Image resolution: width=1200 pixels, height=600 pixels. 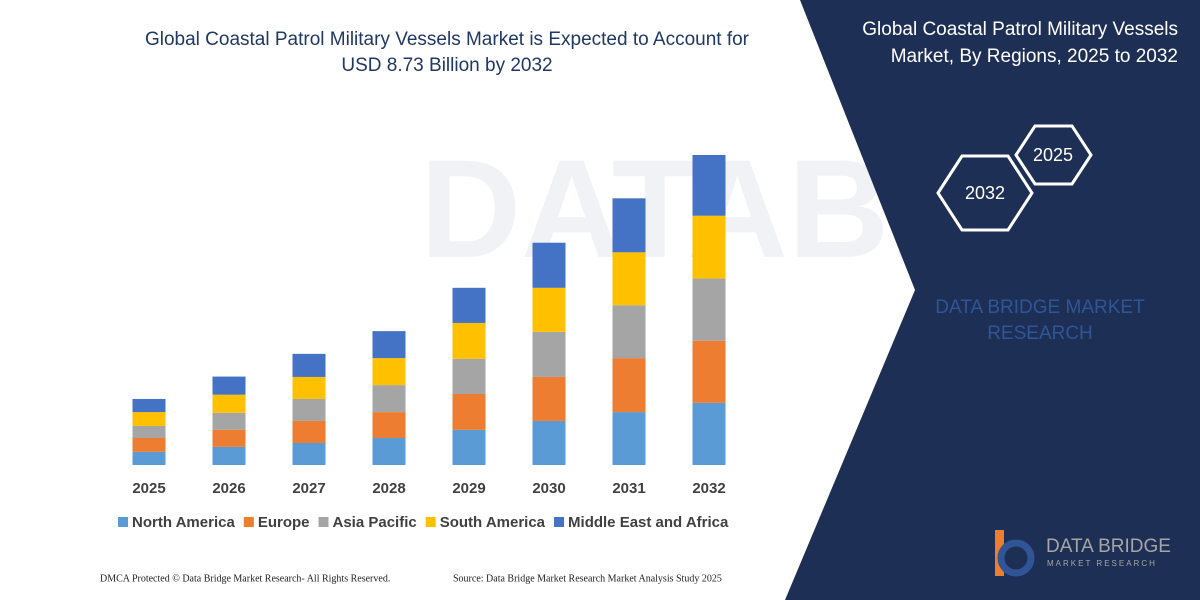 I want to click on logo-tagline: MARKET RESEARCH, so click(x=1102, y=563).